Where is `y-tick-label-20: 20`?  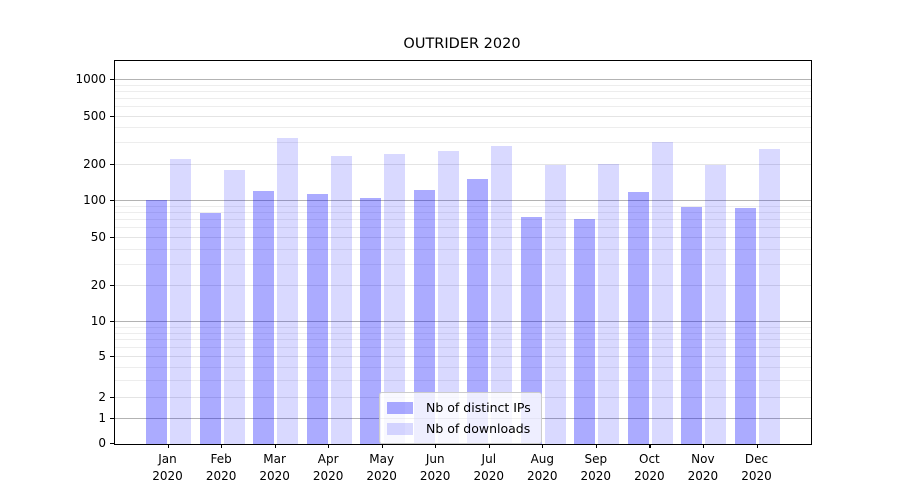 y-tick-label-20: 20 is located at coordinates (98, 285).